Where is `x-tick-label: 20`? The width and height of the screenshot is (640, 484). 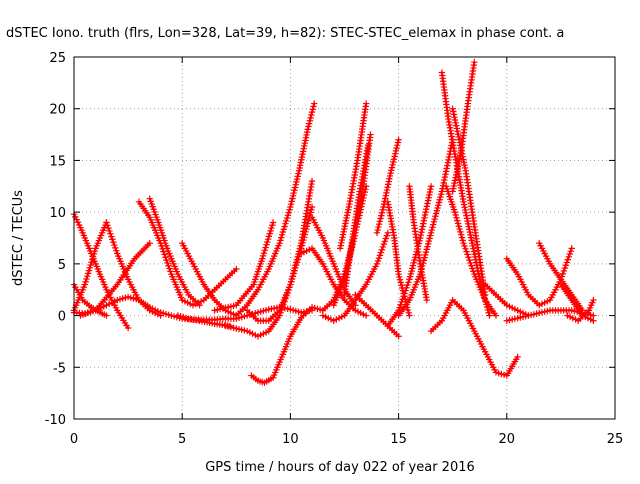
x-tick-label: 20 is located at coordinates (507, 439).